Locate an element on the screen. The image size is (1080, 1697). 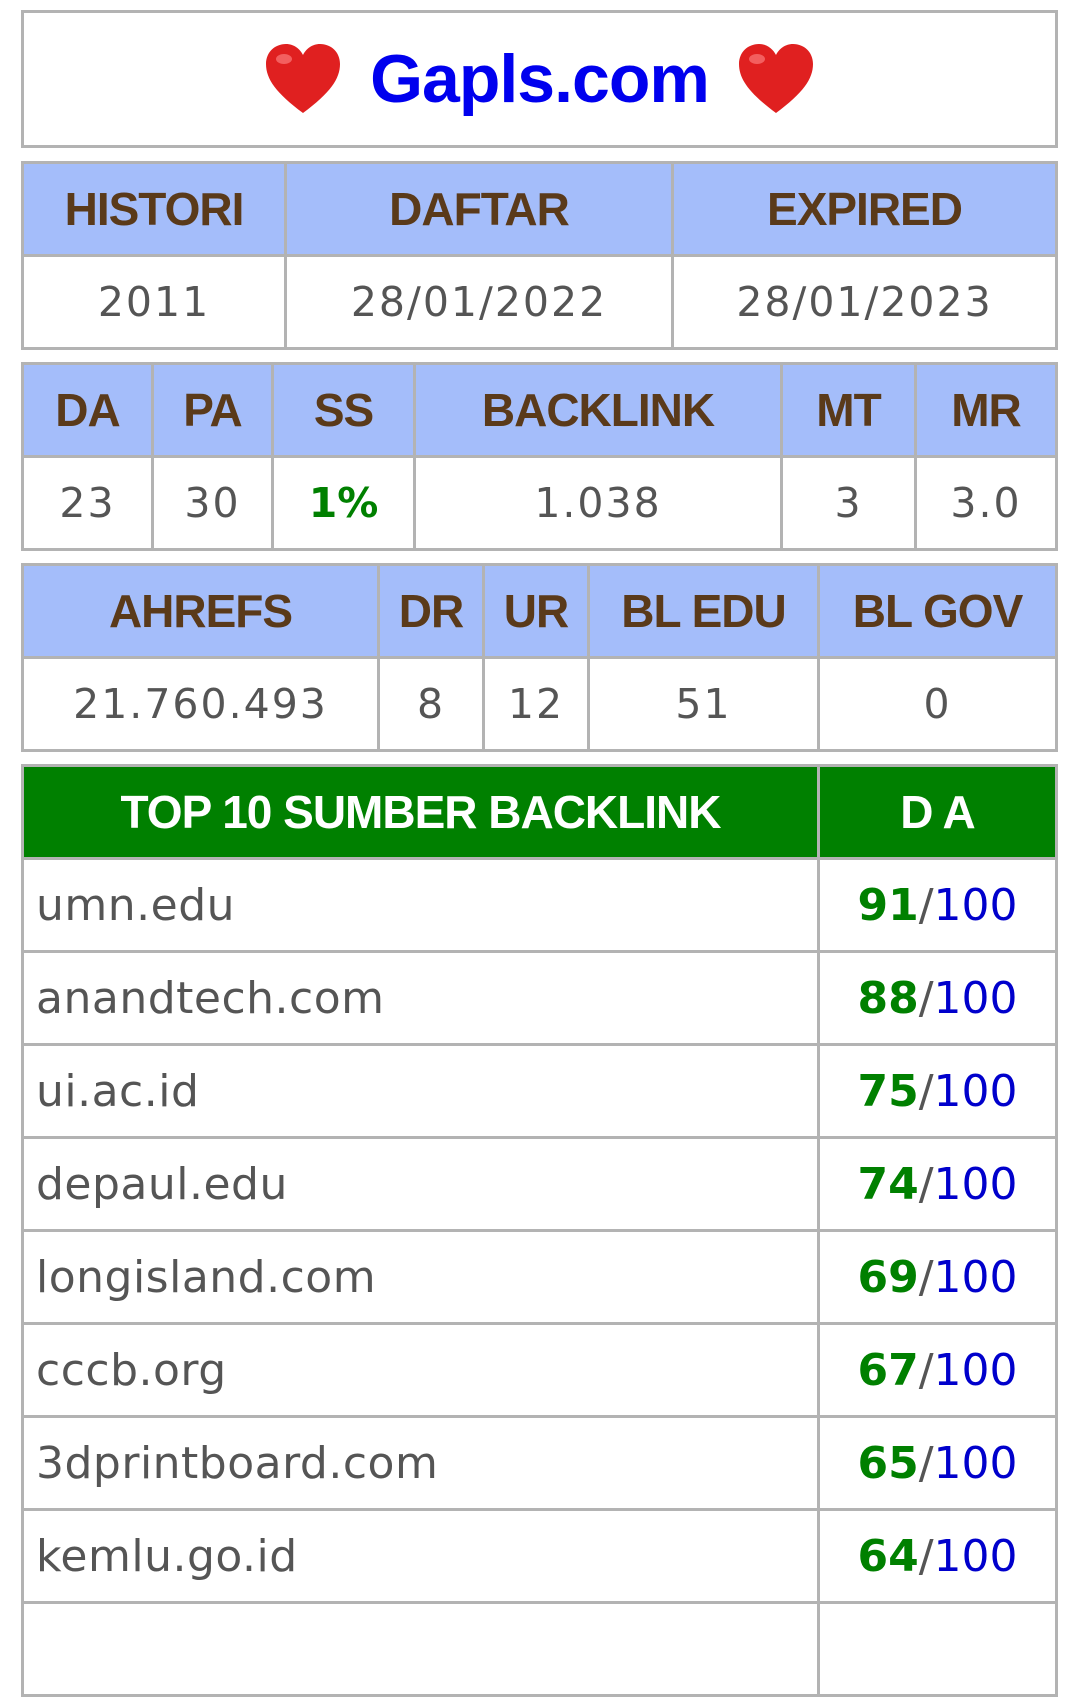
backlink-da-score: 88/100 is located at coordinates (937, 998).